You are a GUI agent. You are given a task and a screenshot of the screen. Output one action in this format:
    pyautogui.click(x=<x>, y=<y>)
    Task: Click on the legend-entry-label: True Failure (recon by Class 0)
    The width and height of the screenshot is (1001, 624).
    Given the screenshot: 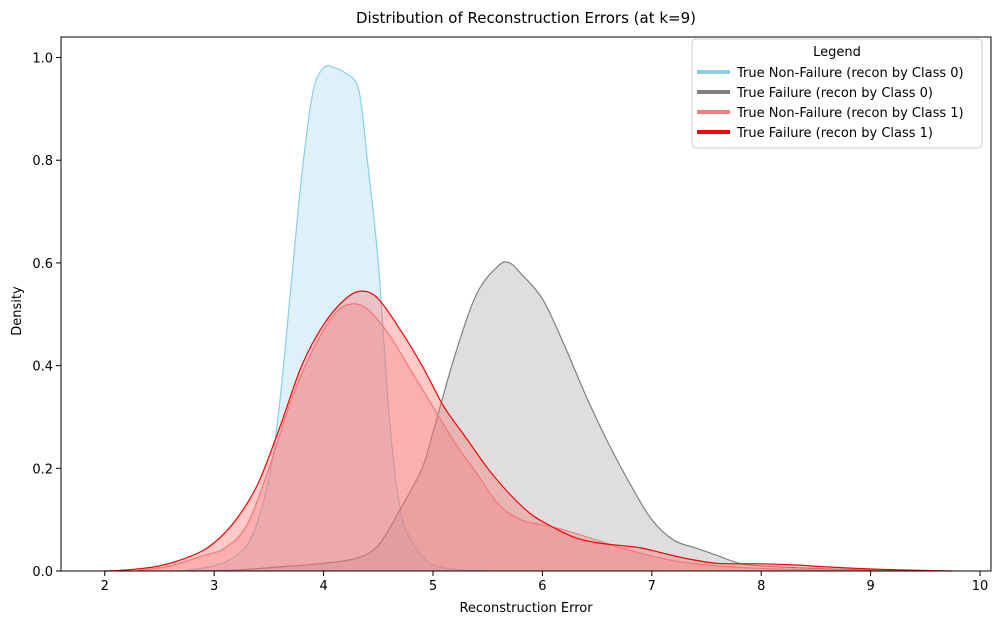 What is the action you would take?
    pyautogui.click(x=834, y=93)
    